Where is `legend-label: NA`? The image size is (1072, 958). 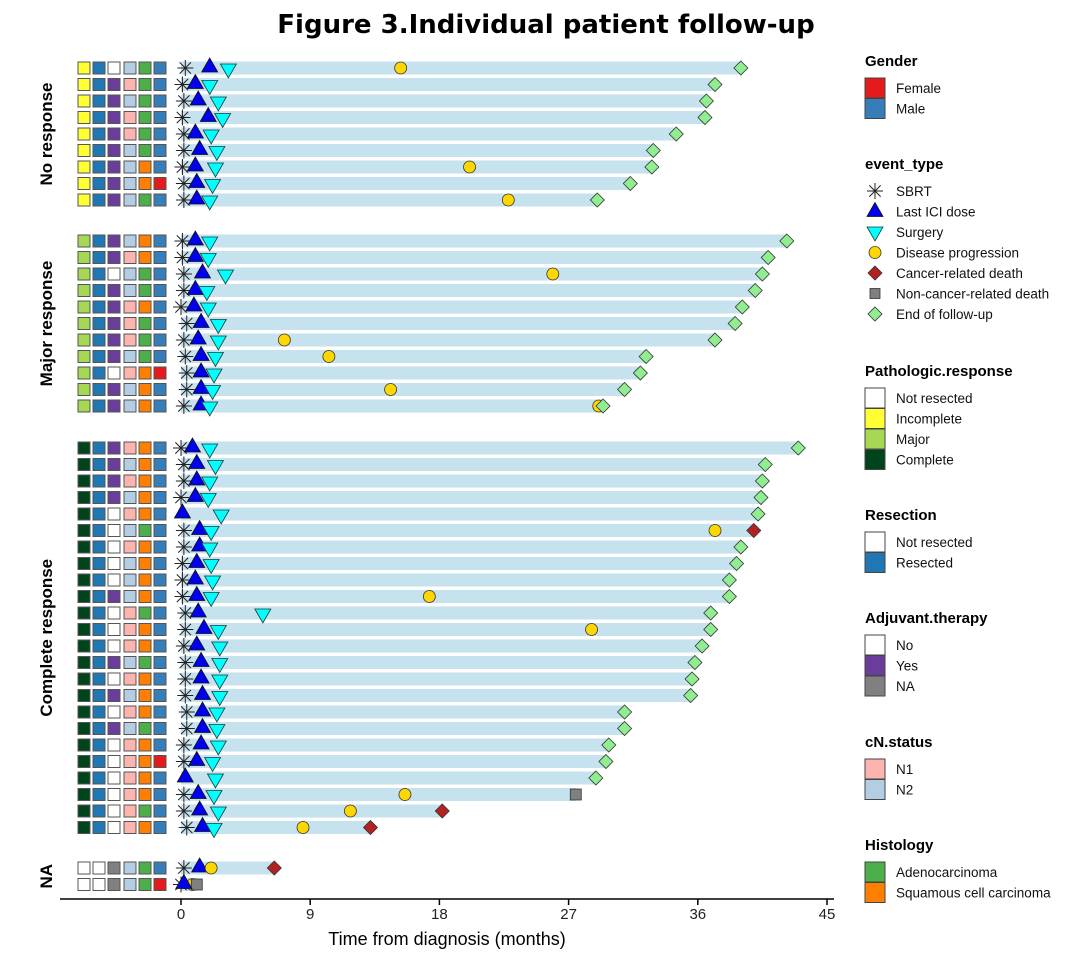 legend-label: NA is located at coordinates (905, 686).